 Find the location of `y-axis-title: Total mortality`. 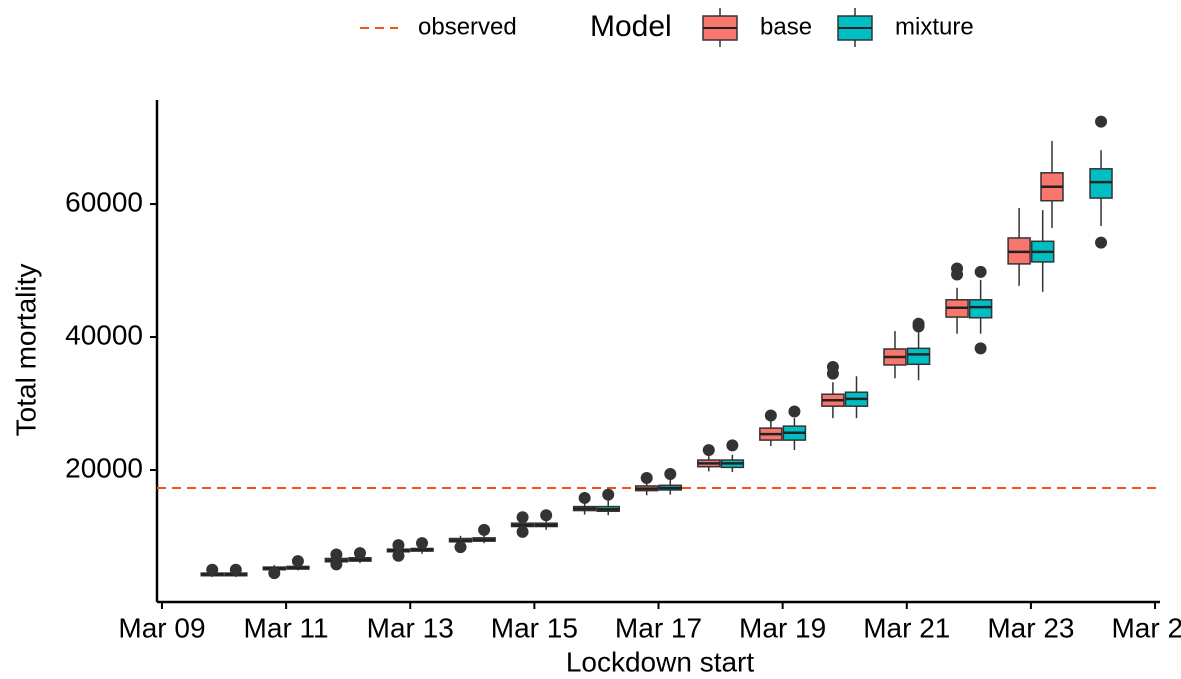

y-axis-title: Total mortality is located at coordinates (25, 350).